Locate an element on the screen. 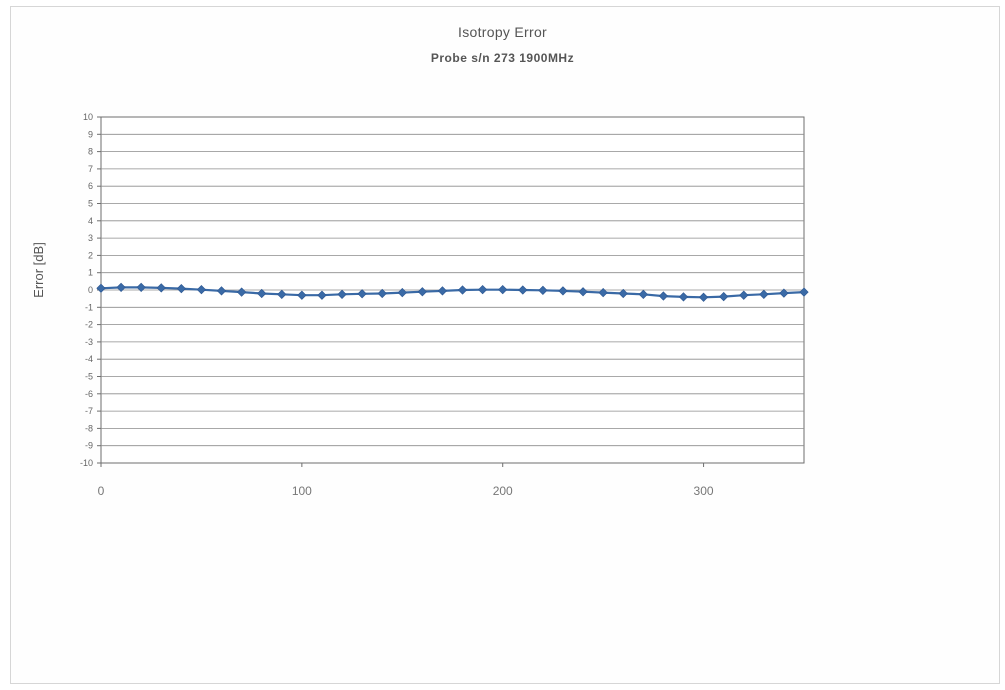  y-tick-label: 8 is located at coordinates (90, 152).